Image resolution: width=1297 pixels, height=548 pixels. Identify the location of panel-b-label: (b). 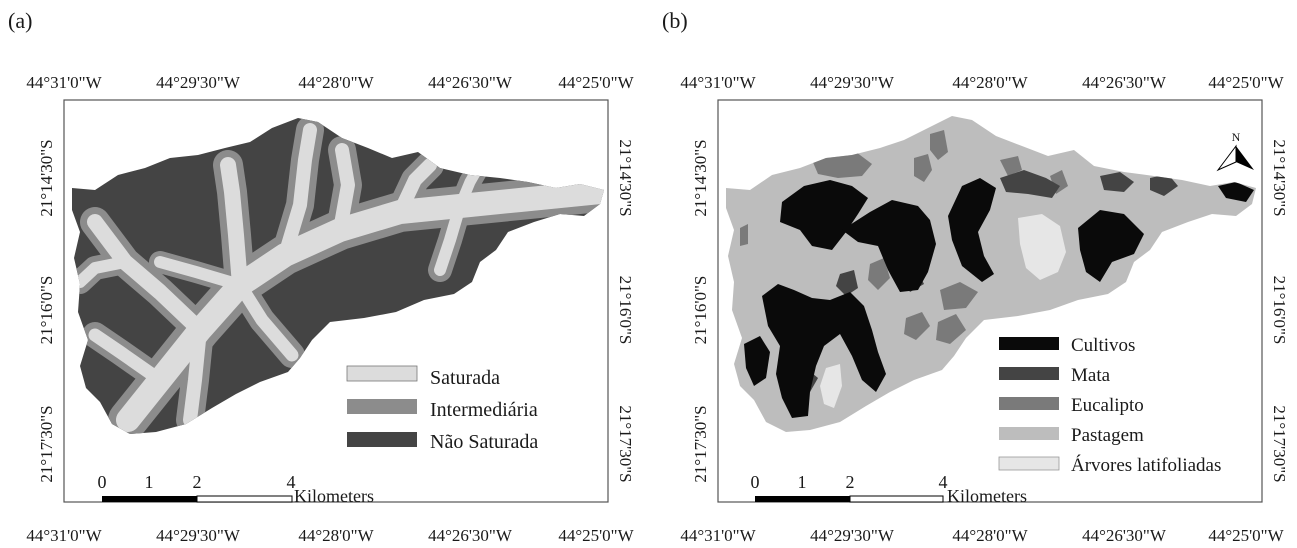
(675, 20).